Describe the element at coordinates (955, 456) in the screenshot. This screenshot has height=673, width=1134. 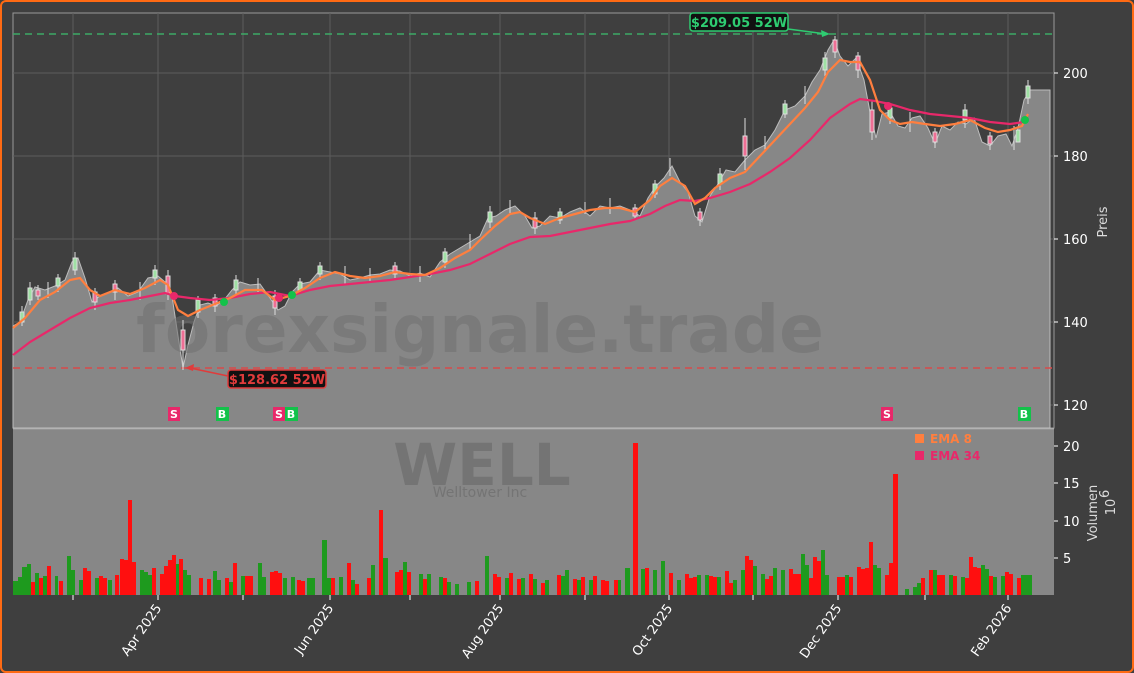
I see `legend-ema34-label: EMA 34` at that location.